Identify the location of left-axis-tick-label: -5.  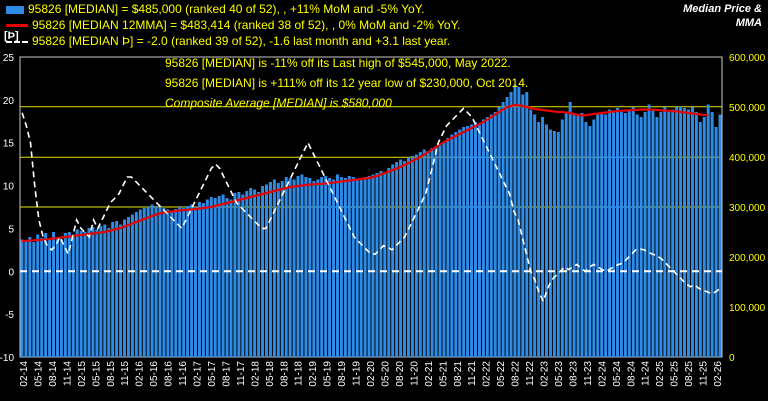
(9, 315).